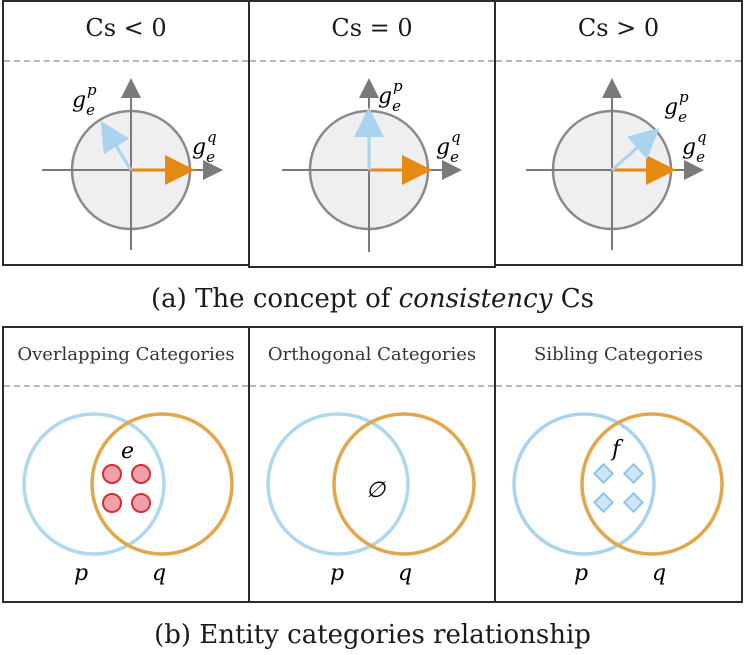 The image size is (745, 655). I want to click on panel-title: Cs > 0, so click(618, 28).